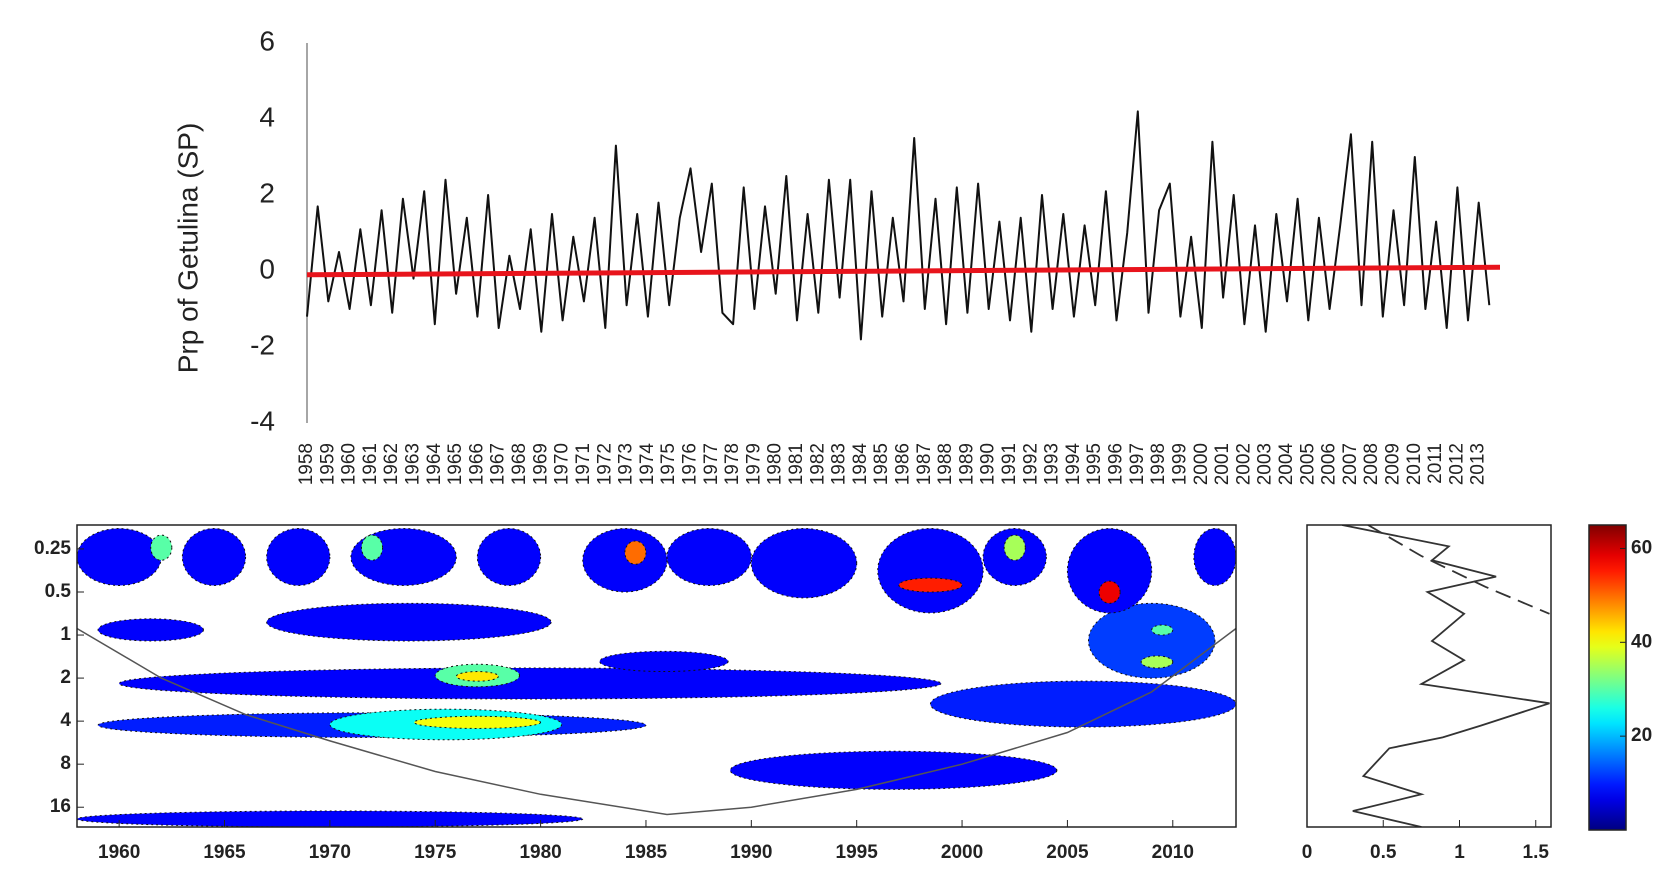 Image resolution: width=1674 pixels, height=878 pixels. Describe the element at coordinates (732, 464) in the screenshot. I see `x-tick-label: 1978` at that location.